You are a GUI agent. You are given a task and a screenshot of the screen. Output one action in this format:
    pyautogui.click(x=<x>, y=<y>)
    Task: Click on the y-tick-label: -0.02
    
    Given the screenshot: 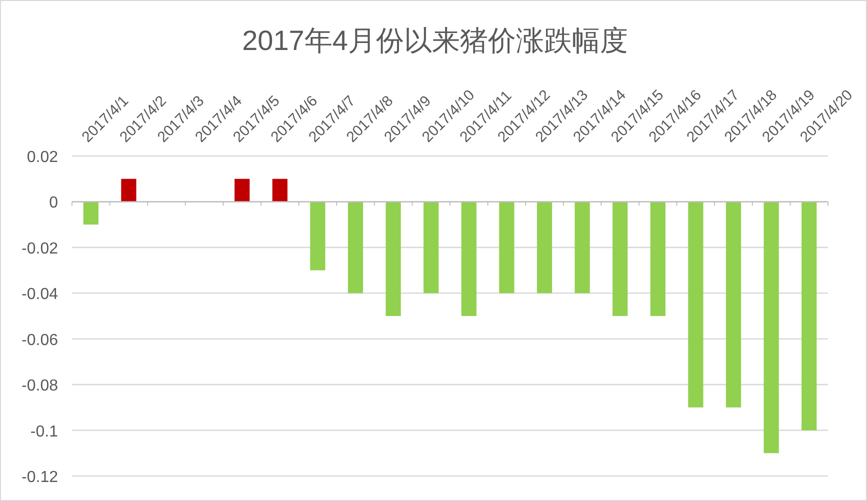 What is the action you would take?
    pyautogui.click(x=40, y=249)
    